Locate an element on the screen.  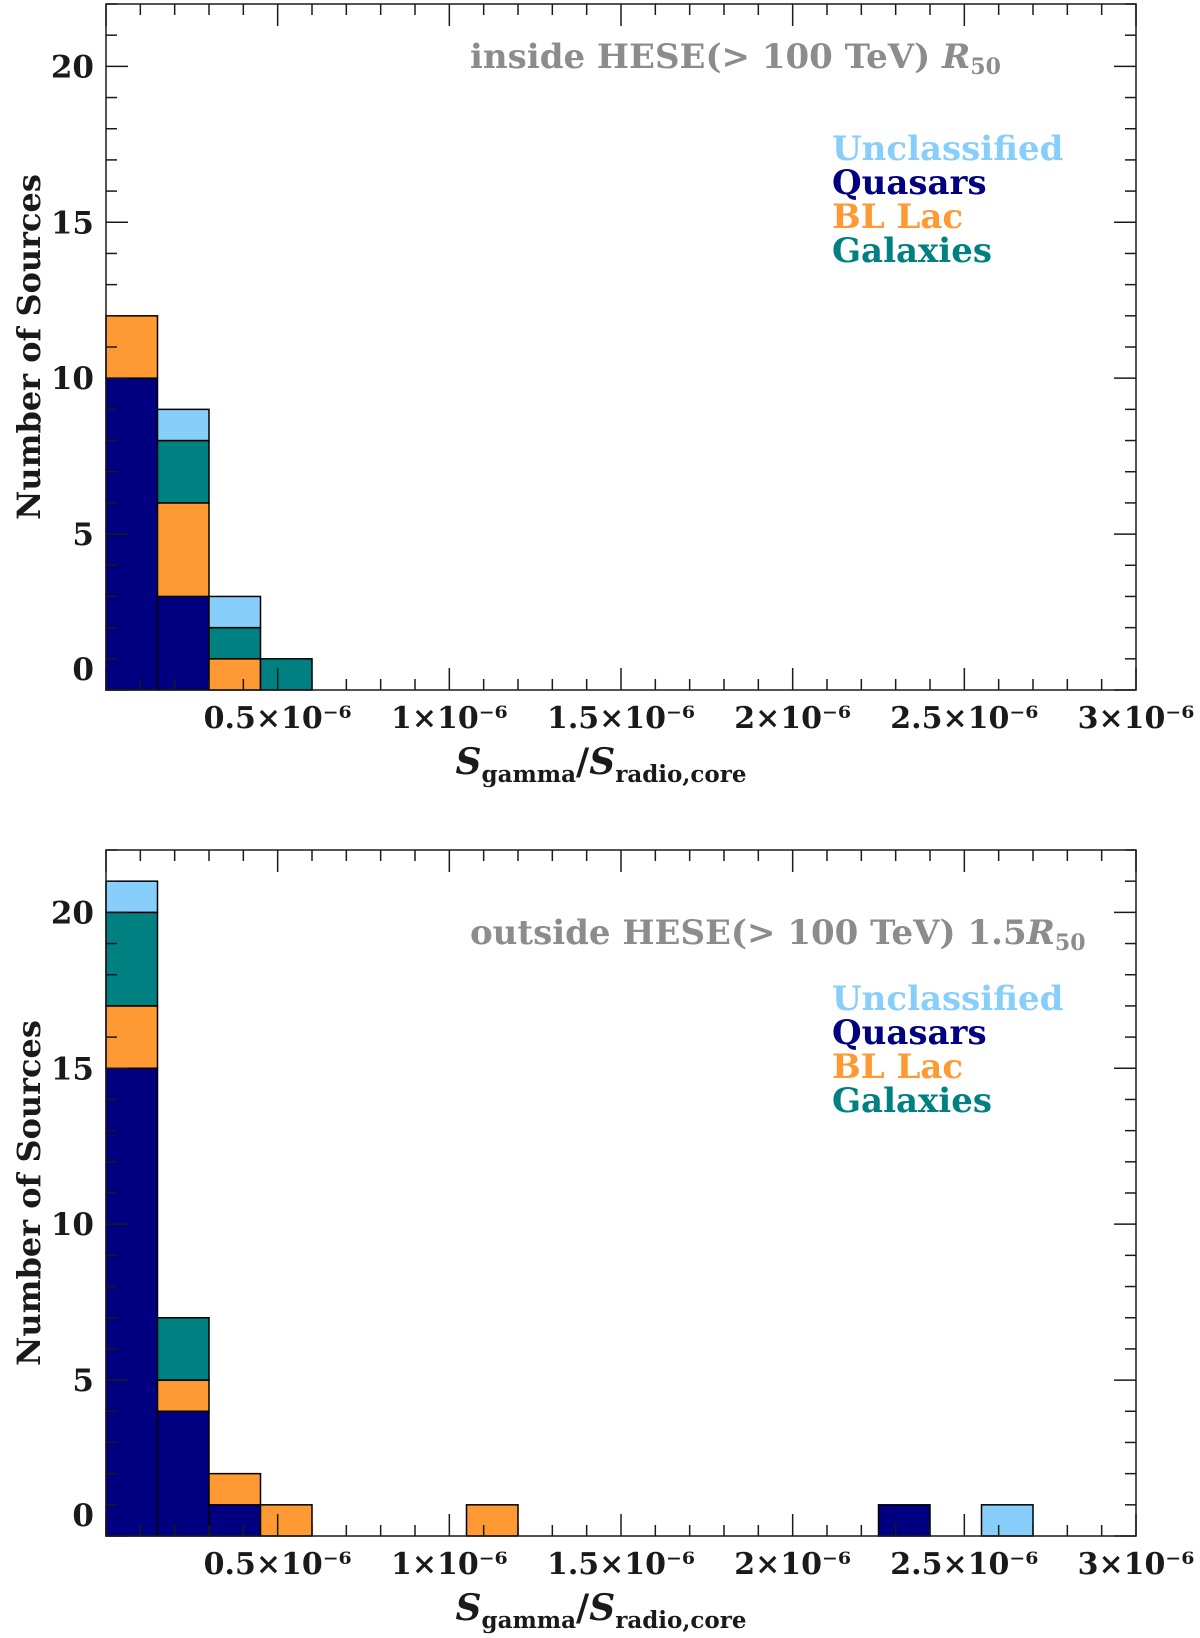
panel-annotation: outside HESE(> 100 TeV) 1.5R50 is located at coordinates (778, 934).